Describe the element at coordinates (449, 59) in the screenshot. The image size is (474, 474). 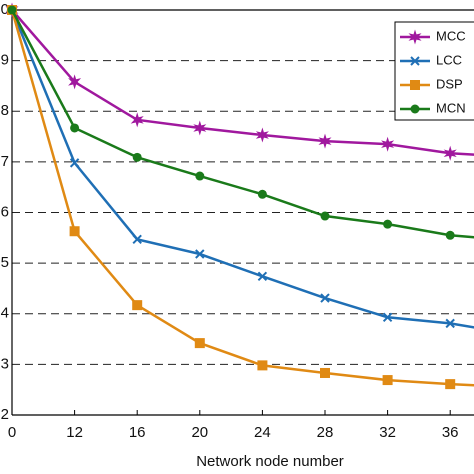
I see `legend-label: LCC` at that location.